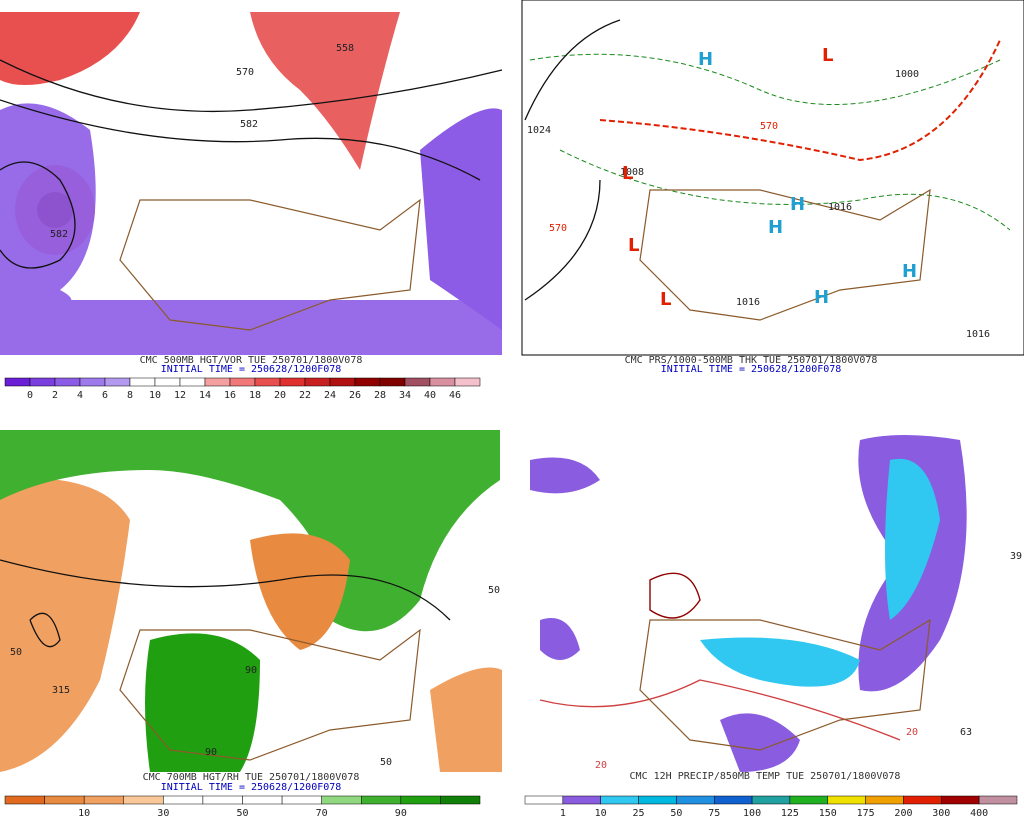 The image size is (1024, 823). I want to click on colorbar-label: 14, so click(205, 395).